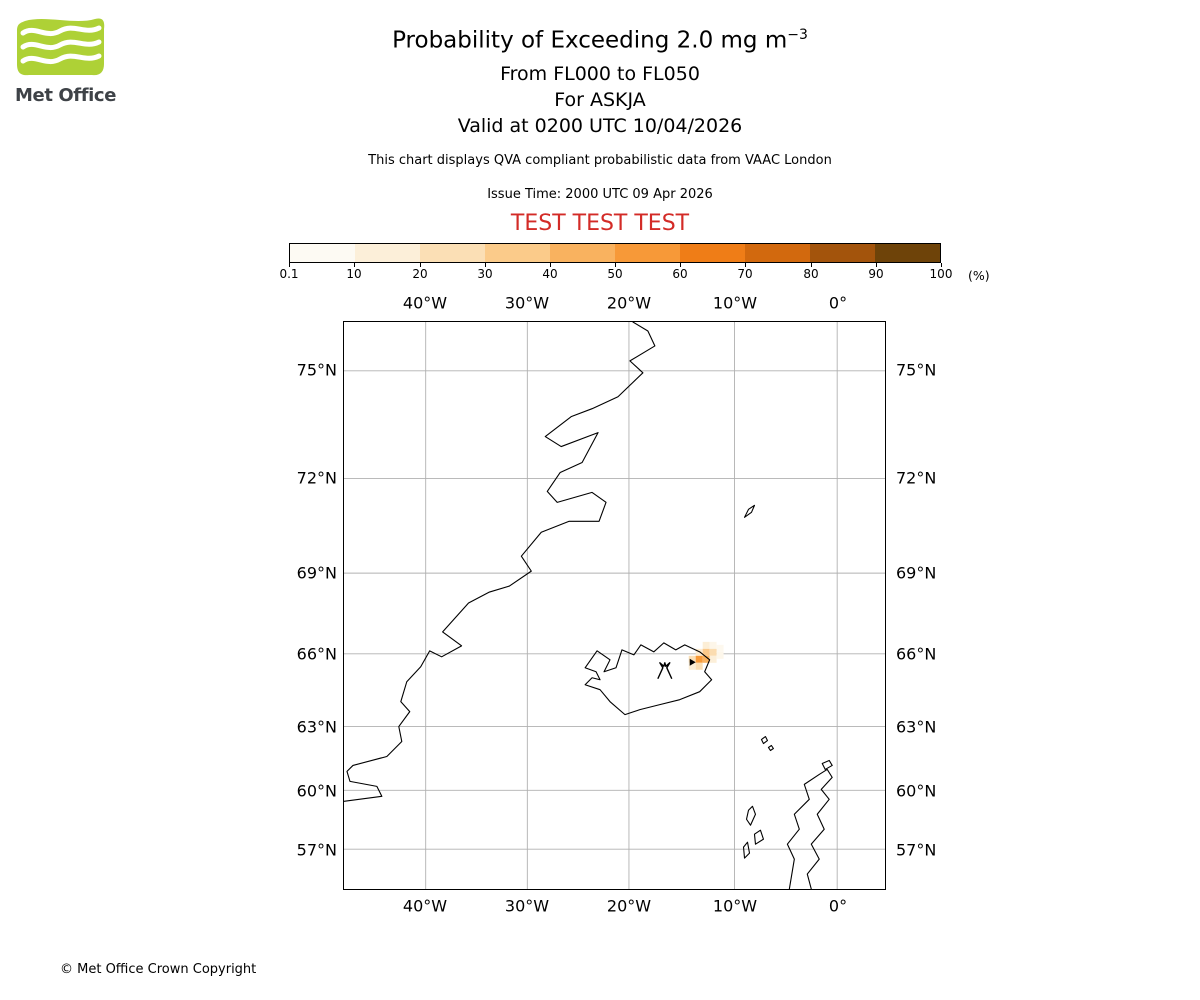 Image resolution: width=1200 pixels, height=1000 pixels. I want to click on lat-label-right: 75°N, so click(916, 370).